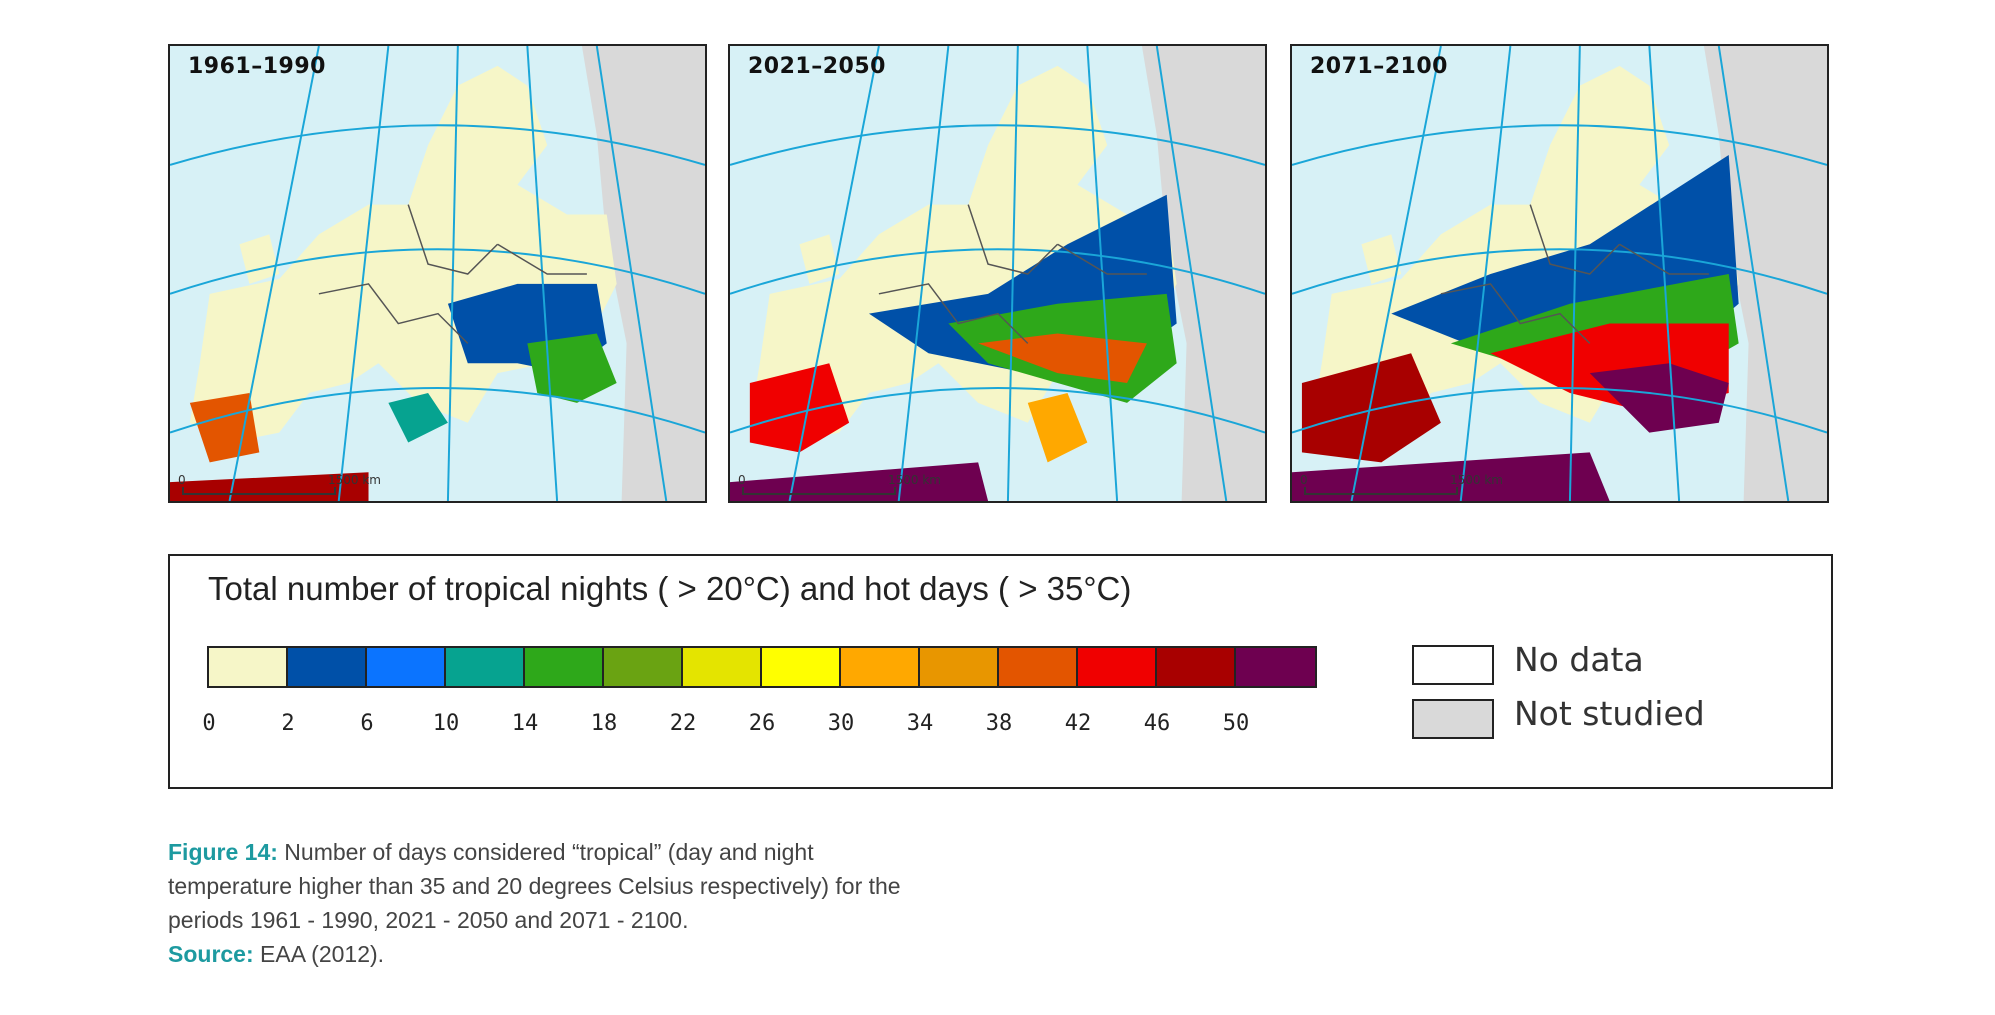 The width and height of the screenshot is (1995, 1015). Describe the element at coordinates (604, 723) in the screenshot. I see `legend-tick-18: 18` at that location.